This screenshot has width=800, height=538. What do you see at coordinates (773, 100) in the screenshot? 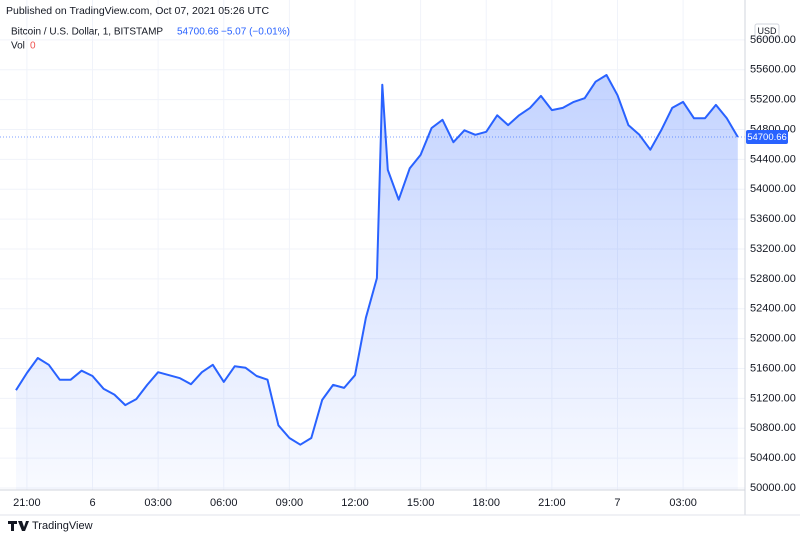
I see `y-tick-label: 55200.00` at bounding box center [773, 100].